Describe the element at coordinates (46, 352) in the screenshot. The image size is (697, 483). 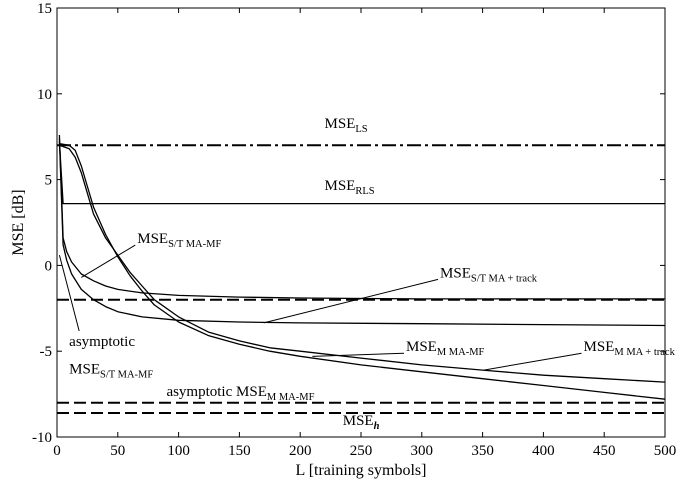
I see `y-tick-label--5: -5` at that location.